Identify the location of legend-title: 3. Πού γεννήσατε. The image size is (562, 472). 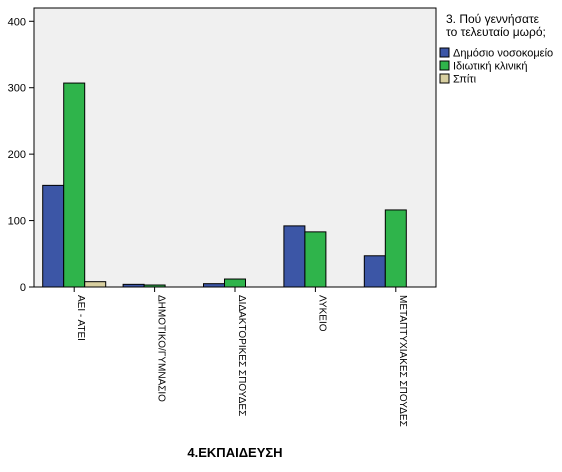
(493, 19).